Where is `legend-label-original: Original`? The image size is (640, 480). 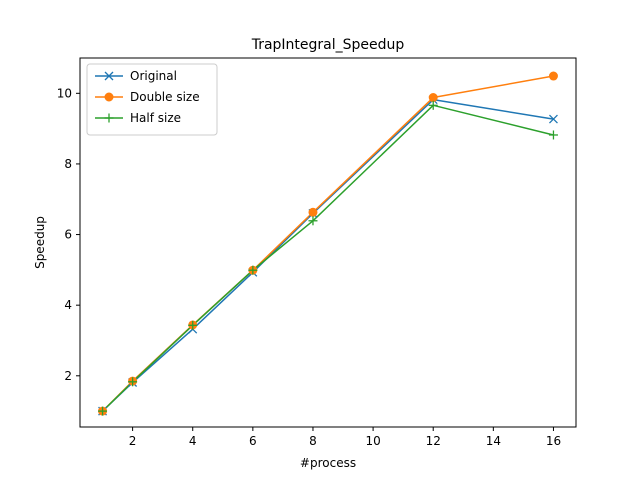
legend-label-original: Original is located at coordinates (153, 76).